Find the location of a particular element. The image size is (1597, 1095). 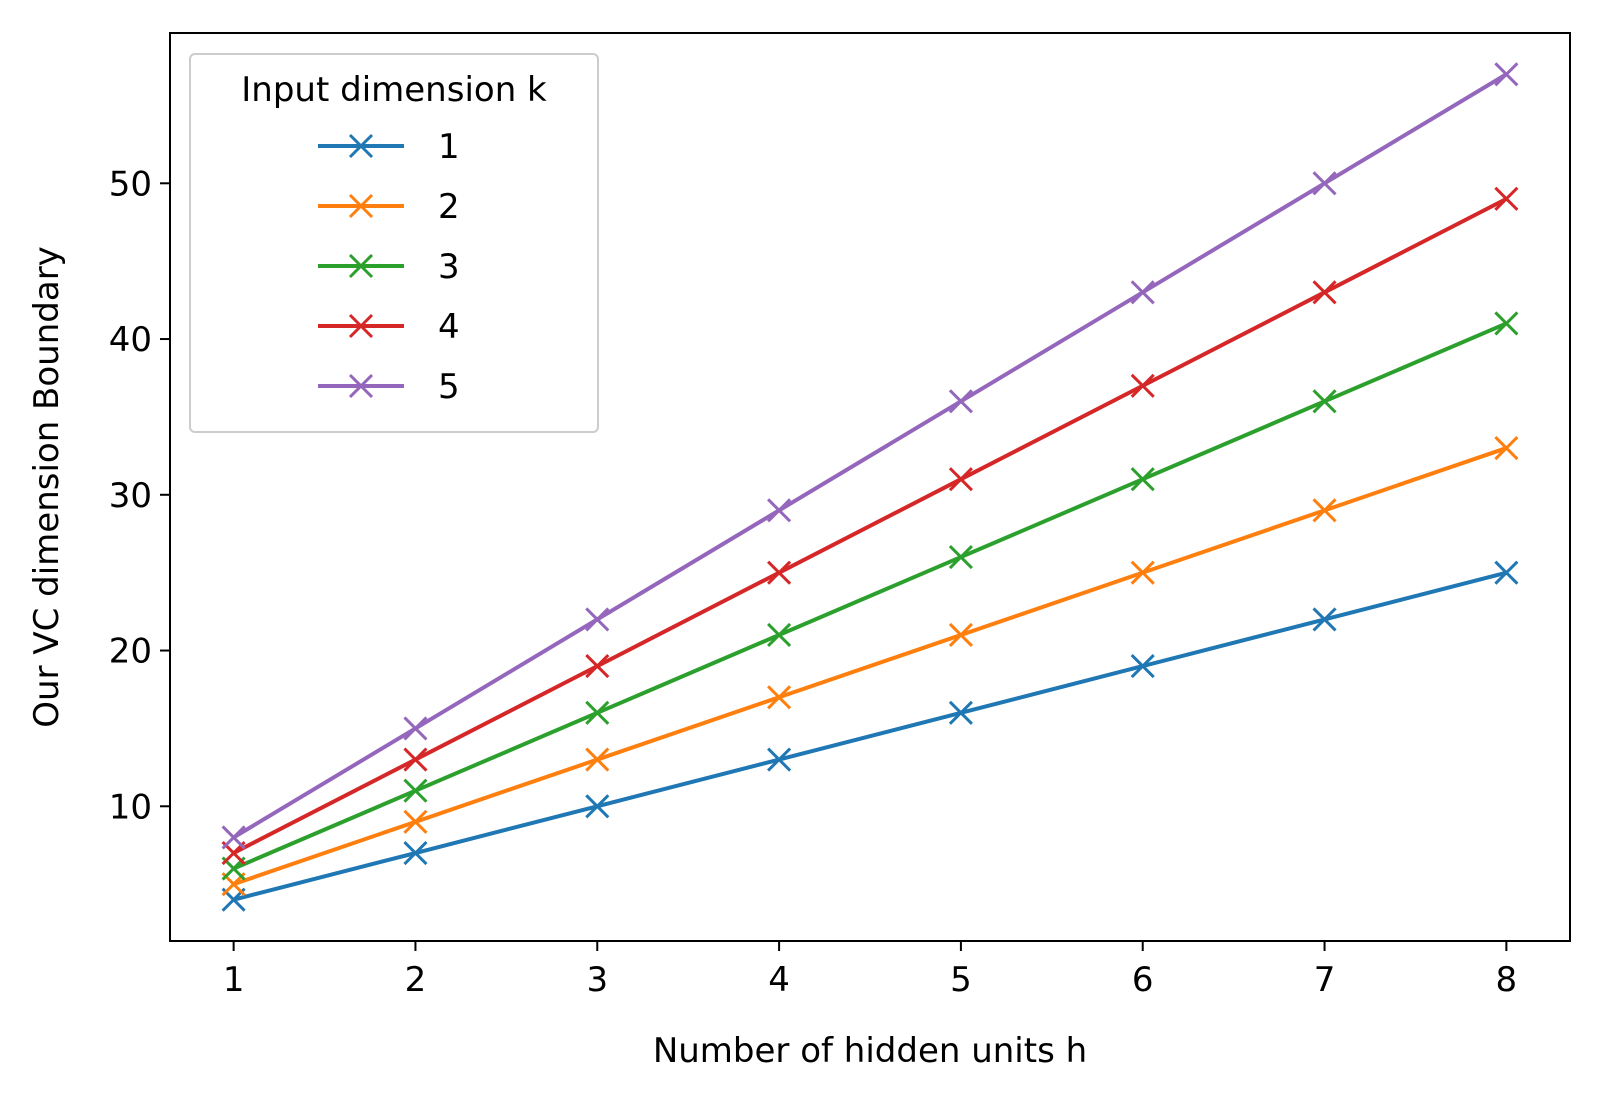

legend-label: 1 is located at coordinates (449, 147).